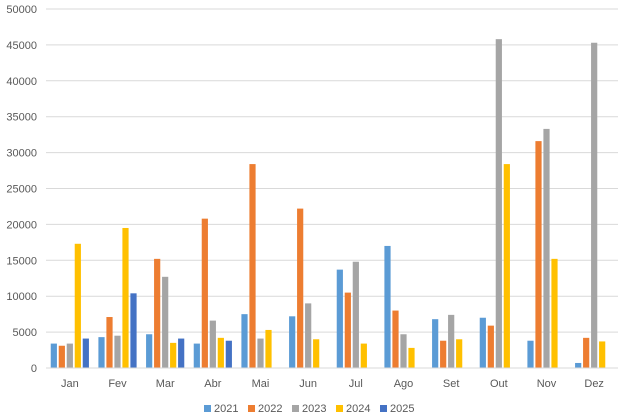  What do you see at coordinates (25, 333) in the screenshot?
I see `y-tick-label: 5000` at bounding box center [25, 333].